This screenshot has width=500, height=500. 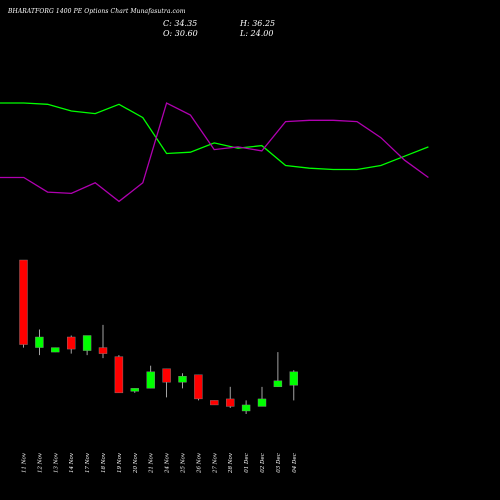 I want to click on x-tick-label: 27 Nov, so click(x=215, y=463).